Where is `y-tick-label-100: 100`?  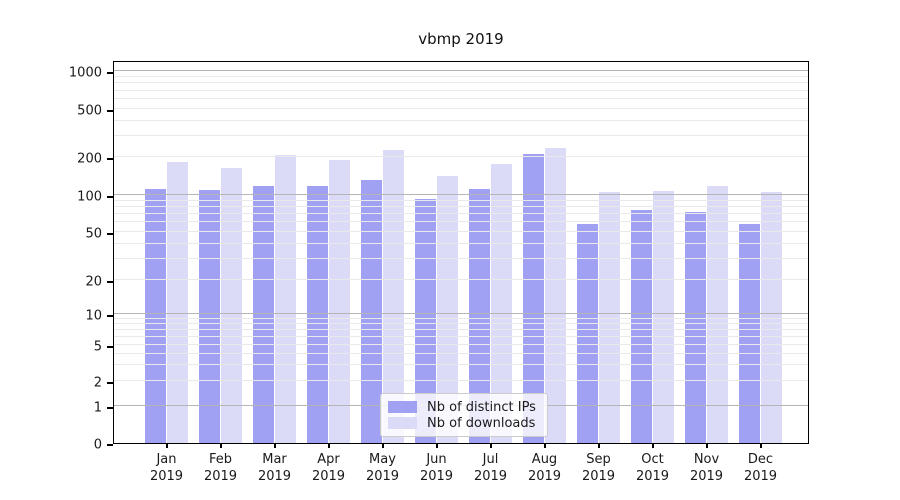 y-tick-label-100: 100 is located at coordinates (89, 197).